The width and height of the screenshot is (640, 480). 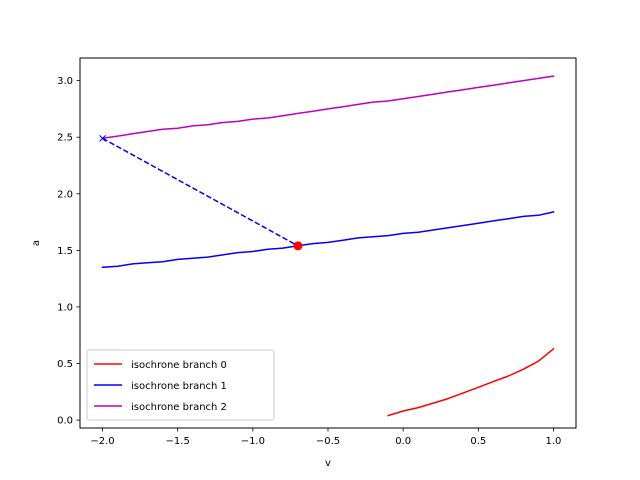 What do you see at coordinates (65, 251) in the screenshot?
I see `y-tick-label: 1.5` at bounding box center [65, 251].